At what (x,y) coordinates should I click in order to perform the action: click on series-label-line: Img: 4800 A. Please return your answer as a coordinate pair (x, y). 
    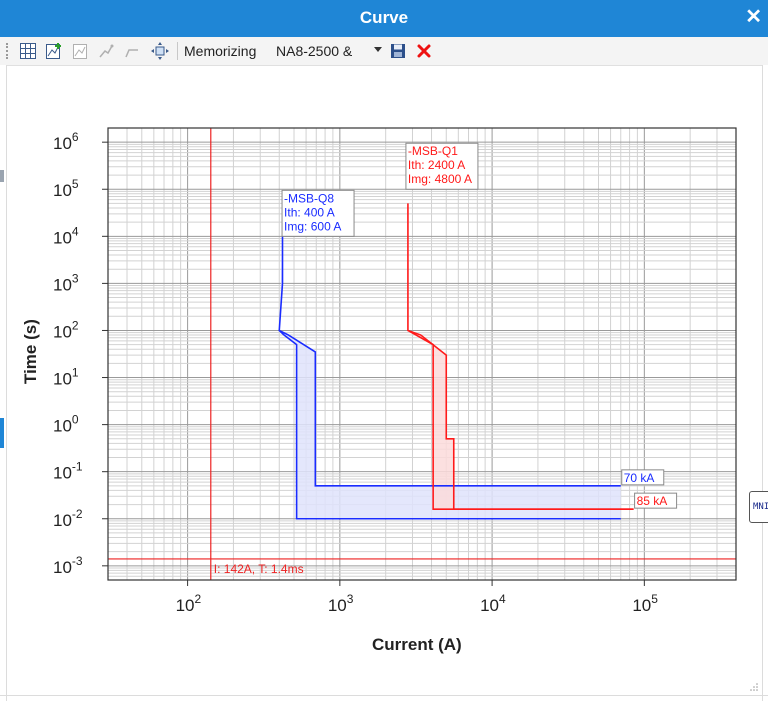
    Looking at the image, I should click on (440, 179).